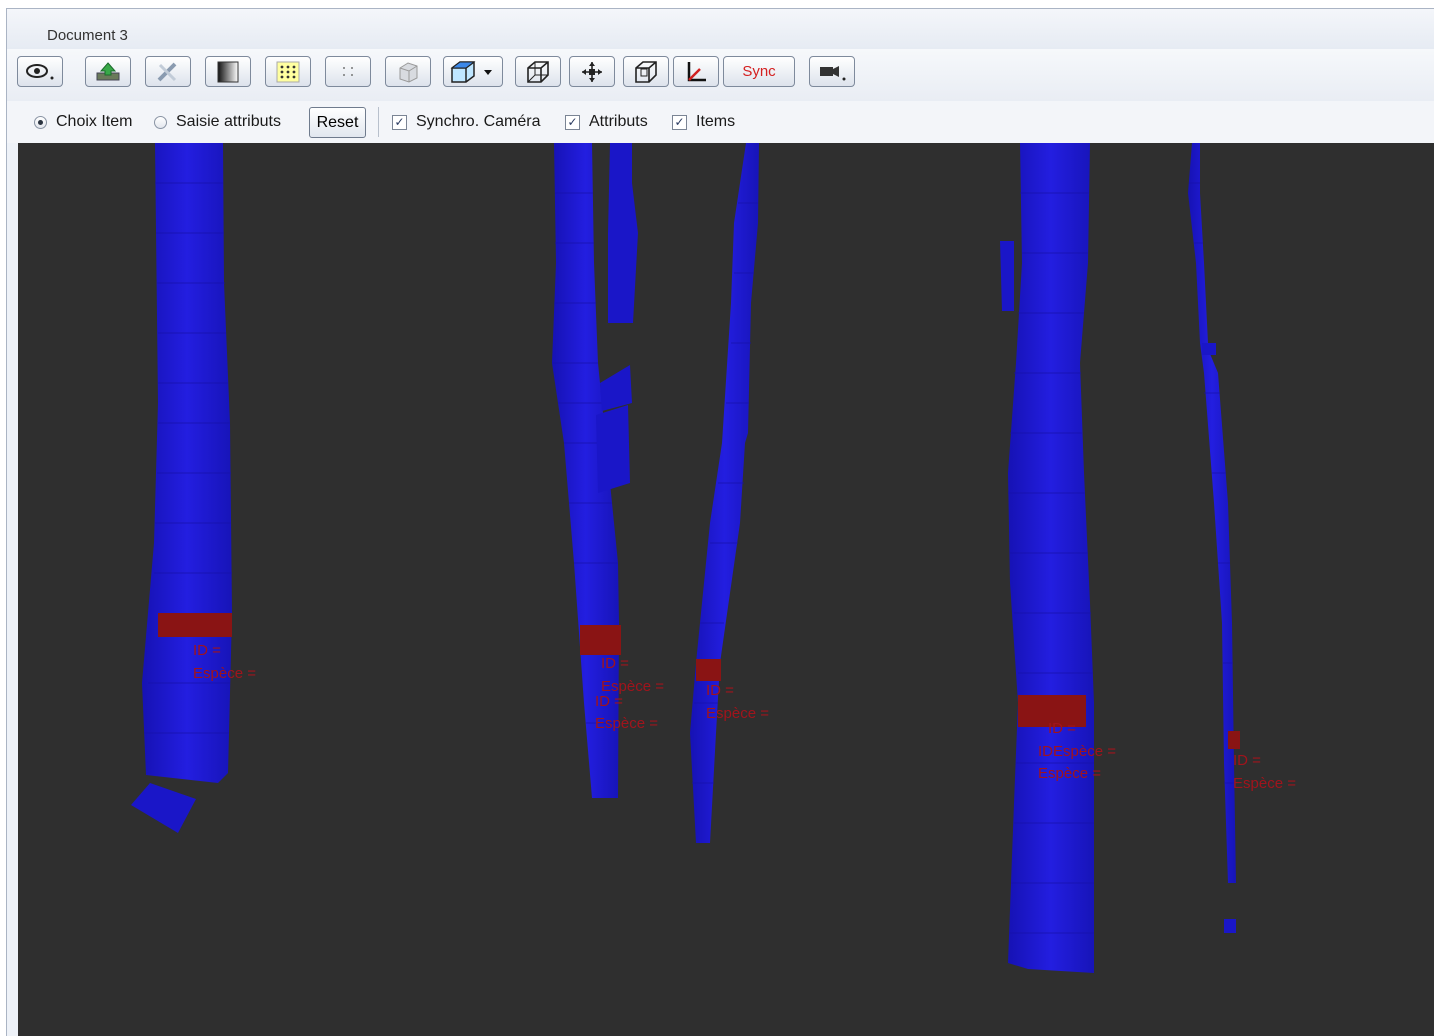 Image resolution: width=1434 pixels, height=1036 pixels. What do you see at coordinates (1077, 751) in the screenshot?
I see `tree-label-espece: IDEspèce =` at bounding box center [1077, 751].